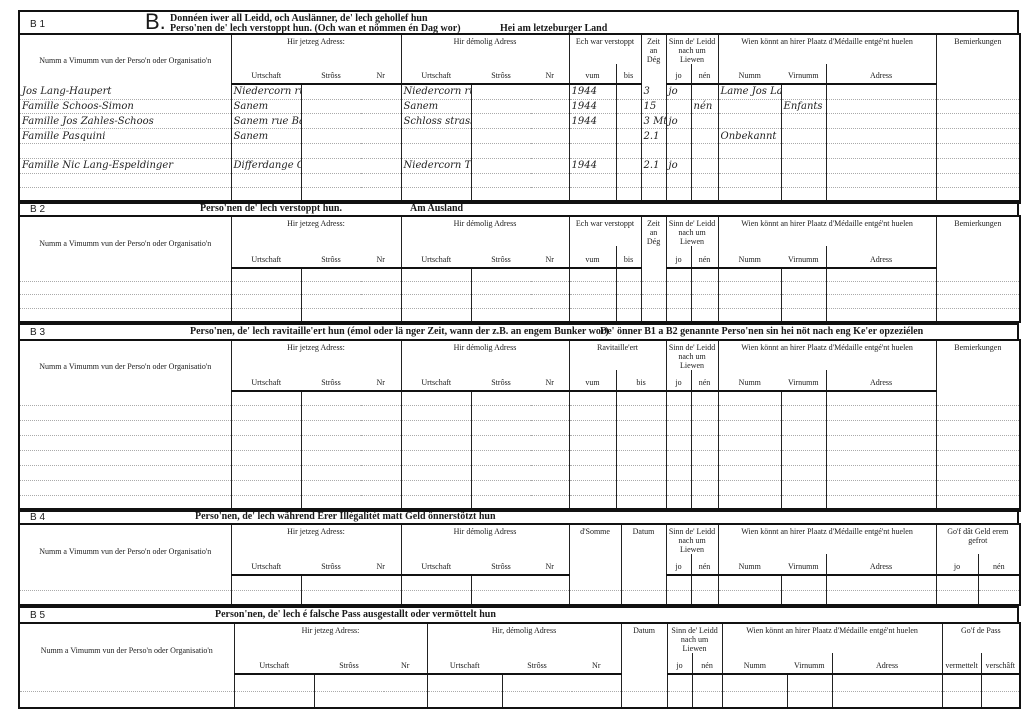  I want to click on cell-name: Famille Jos Zahles-Schoos, so click(125, 121).